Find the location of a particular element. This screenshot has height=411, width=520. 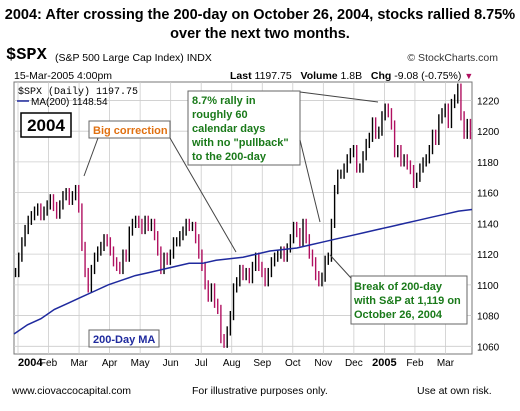

volume-value: 1.8B is located at coordinates (351, 76).